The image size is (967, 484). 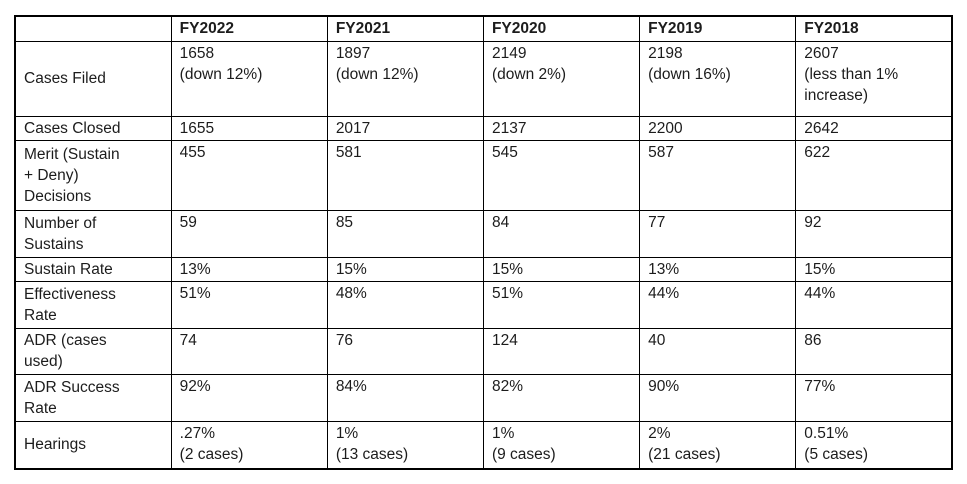 I want to click on table-row-adr-cases-used: ADR (cases used) 74 76 124 40 86, so click(x=483, y=351).